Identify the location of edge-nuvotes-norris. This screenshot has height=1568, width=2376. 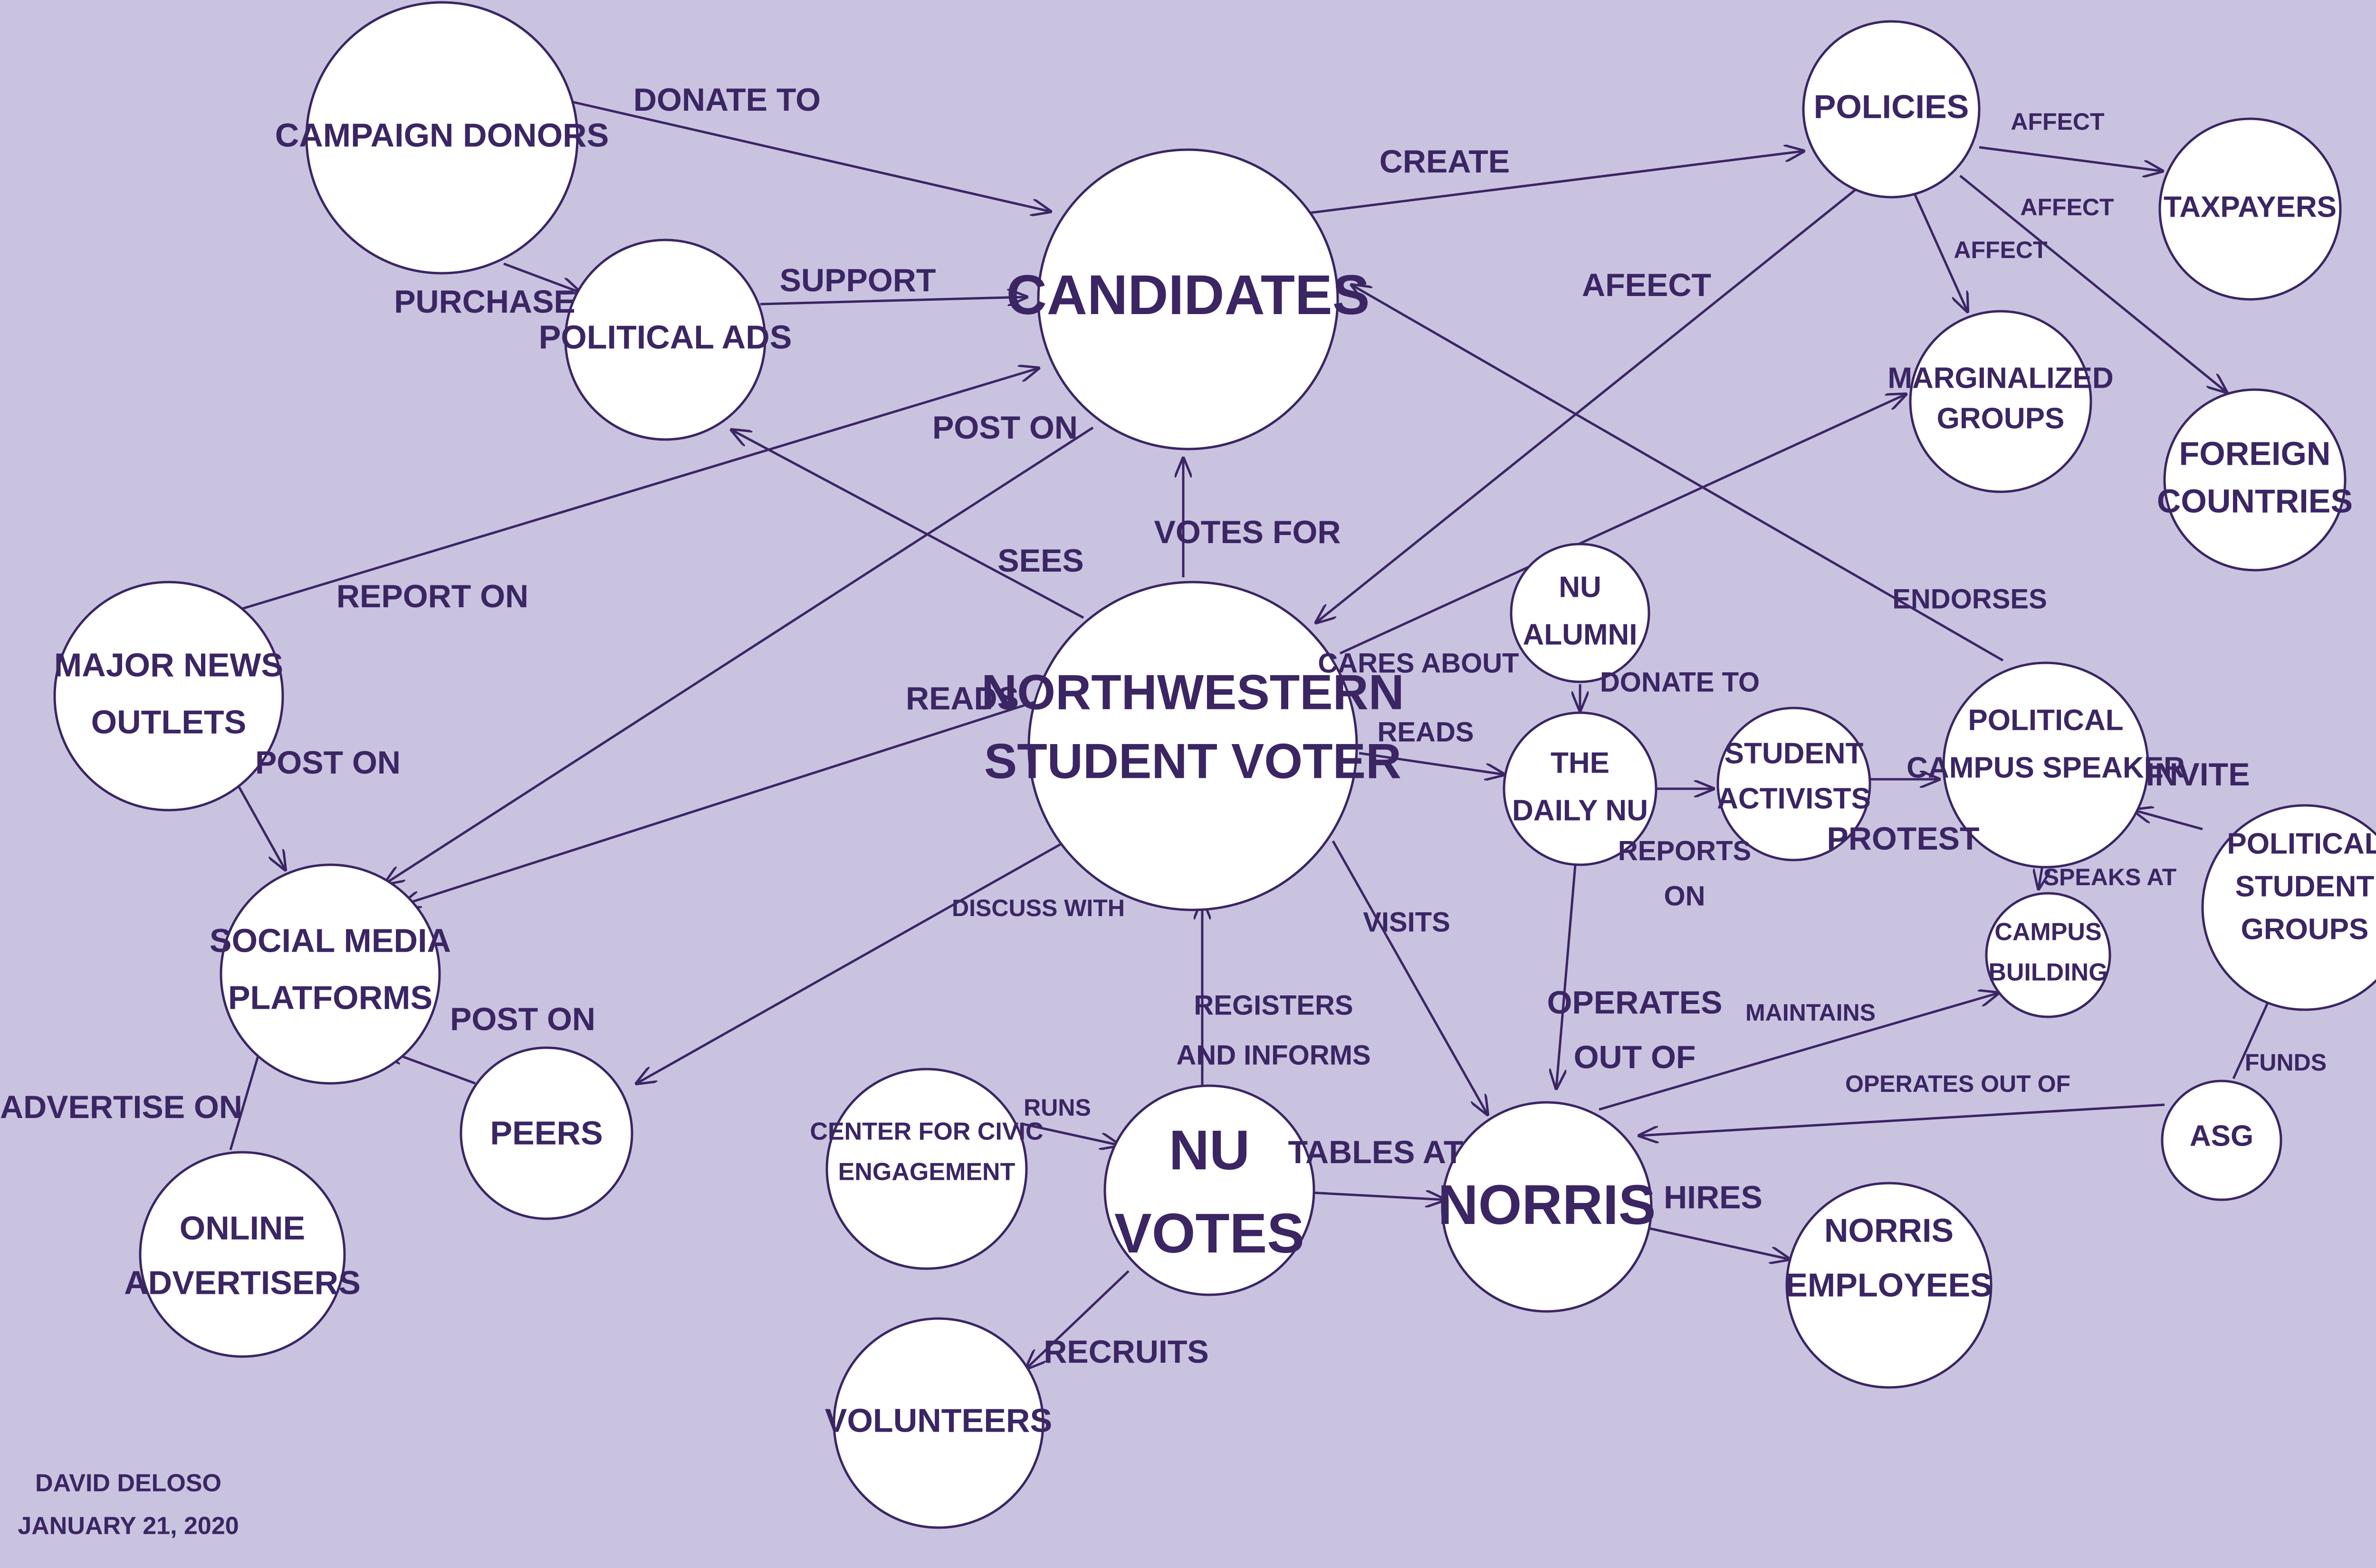
(1378, 1197).